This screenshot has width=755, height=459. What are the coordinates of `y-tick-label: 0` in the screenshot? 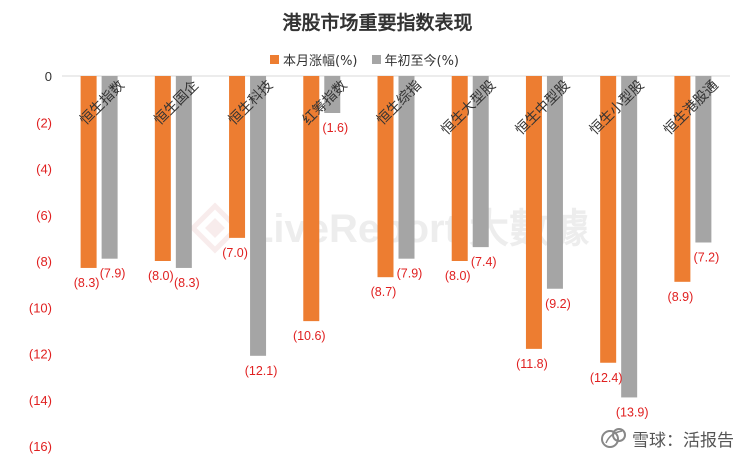 It's located at (48, 76).